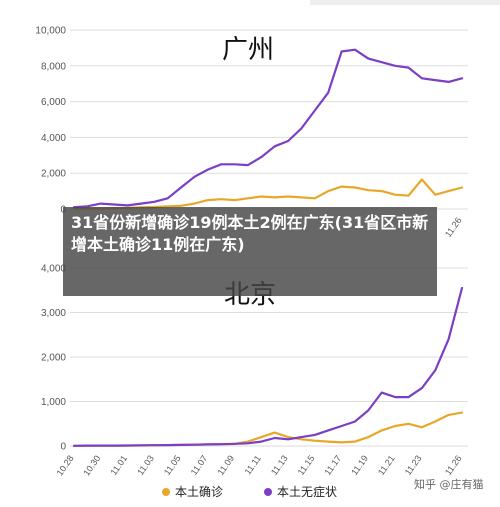  Describe the element at coordinates (65, 465) in the screenshot. I see `x-tick-label: 10.28` at that location.